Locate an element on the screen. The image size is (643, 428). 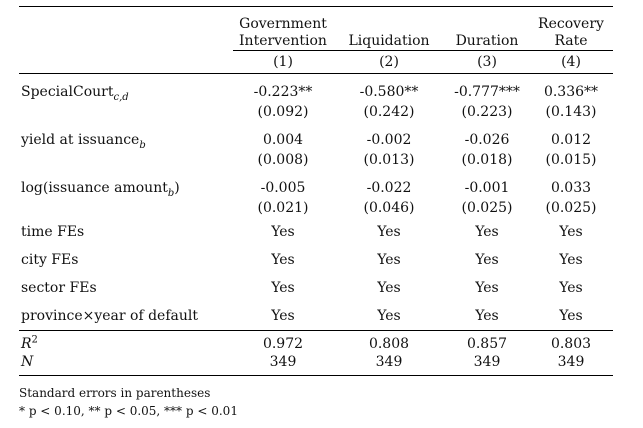
row-label: time FEs is located at coordinates (53, 232).